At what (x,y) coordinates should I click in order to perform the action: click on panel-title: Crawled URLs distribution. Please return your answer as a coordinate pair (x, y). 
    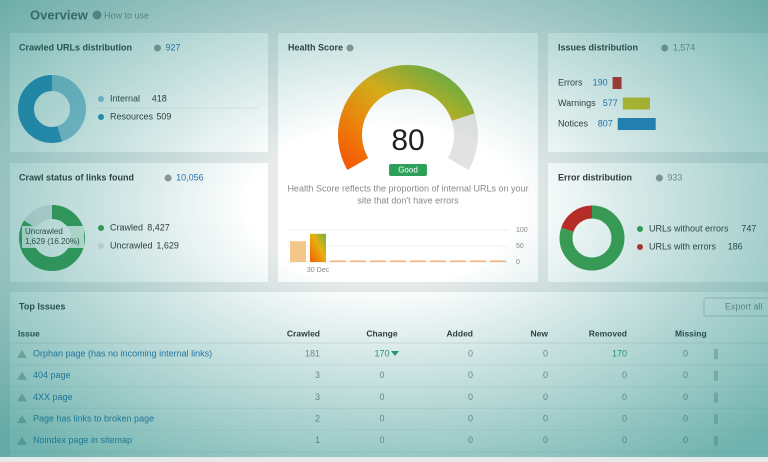
    Looking at the image, I should click on (75, 47).